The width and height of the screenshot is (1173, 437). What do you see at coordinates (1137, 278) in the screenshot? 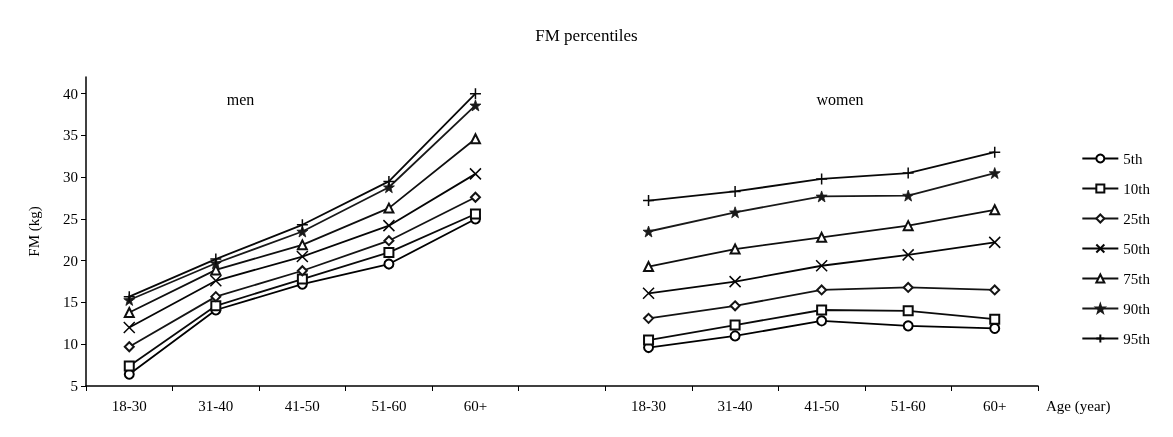
I see `legend-label: 75th` at bounding box center [1137, 278].